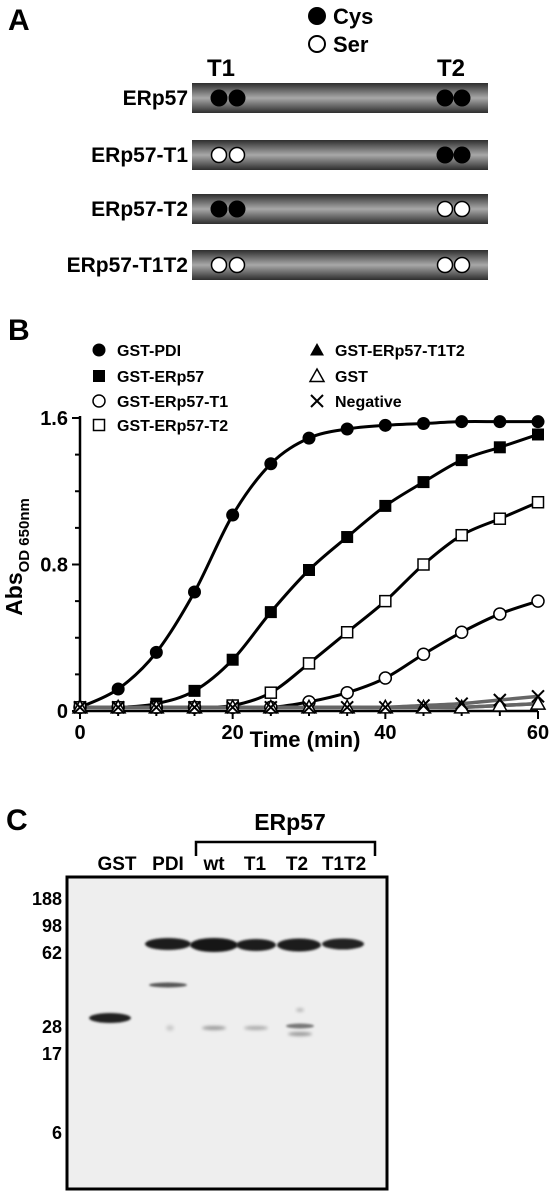  Describe the element at coordinates (221, 68) in the screenshot. I see `site-label-t1: T1` at that location.